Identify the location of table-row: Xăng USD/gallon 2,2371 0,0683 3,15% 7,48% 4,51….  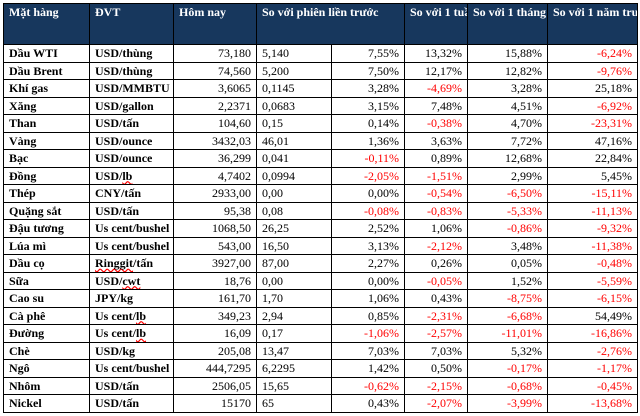
(320, 105).